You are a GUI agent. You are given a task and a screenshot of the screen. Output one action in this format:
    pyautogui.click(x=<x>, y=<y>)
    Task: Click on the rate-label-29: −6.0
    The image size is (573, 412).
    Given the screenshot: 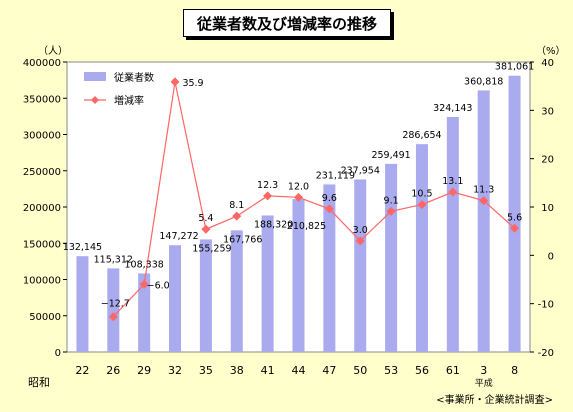 What is the action you would take?
    pyautogui.click(x=158, y=285)
    